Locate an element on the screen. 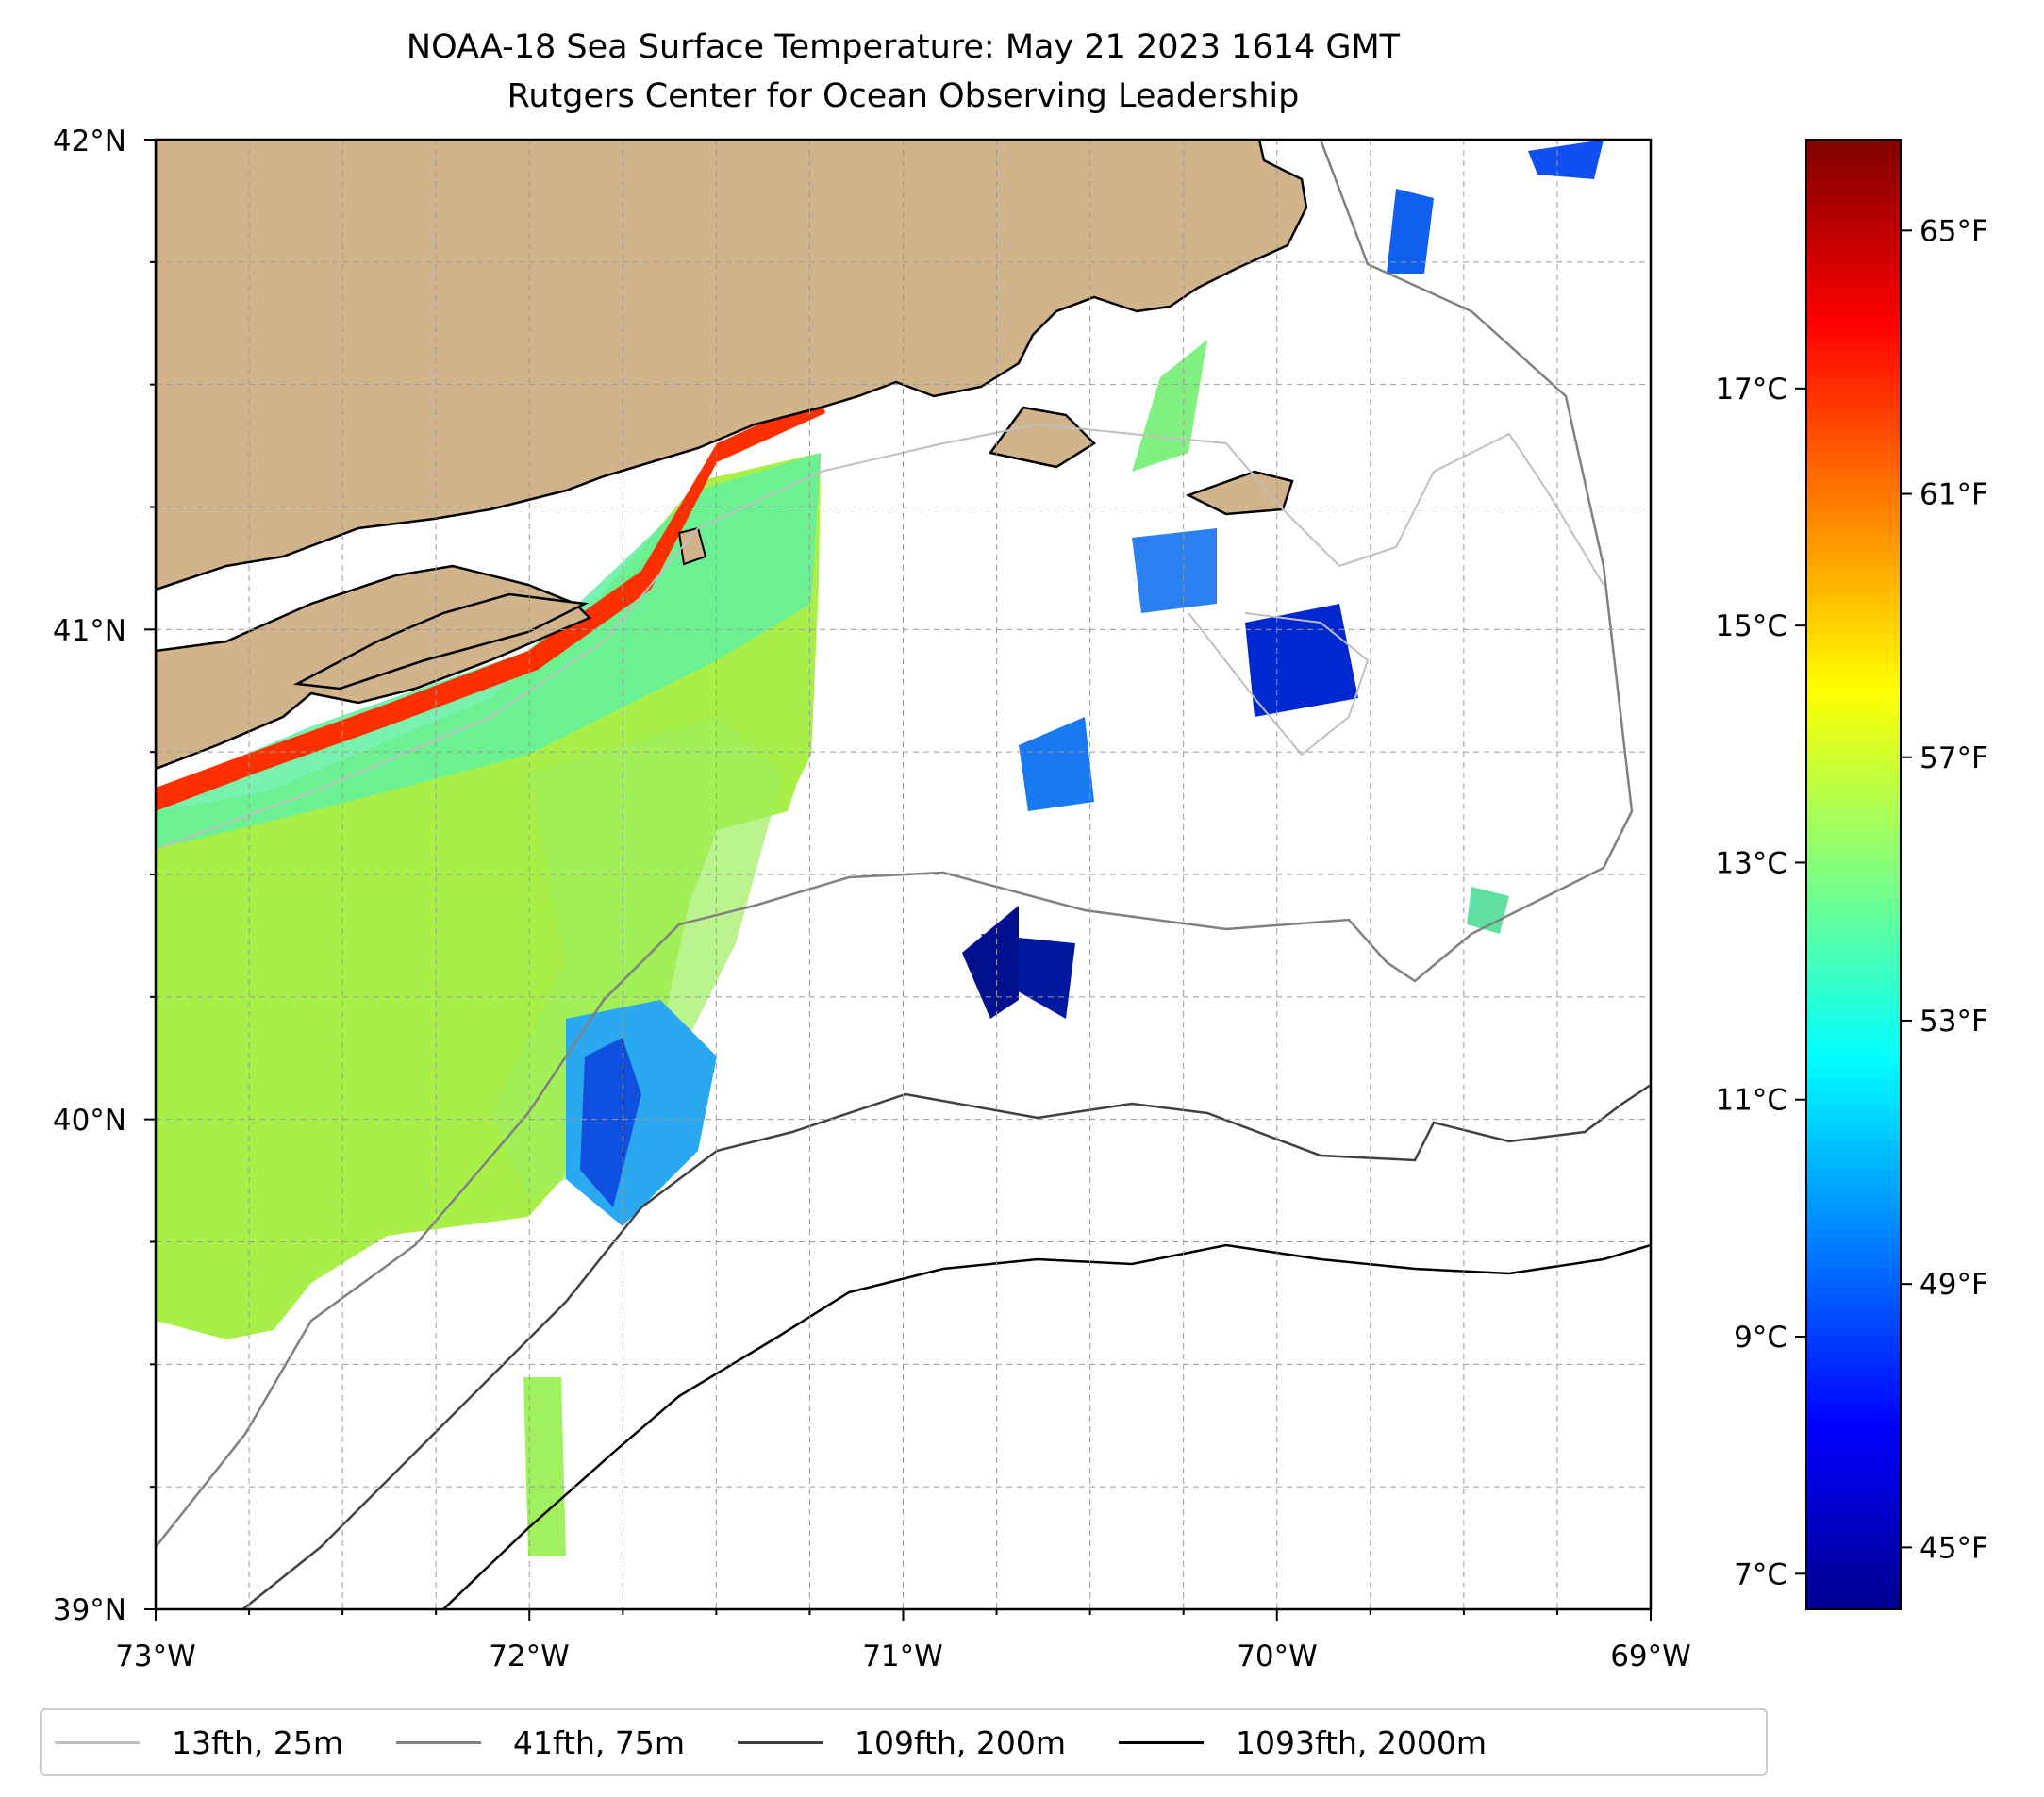 This screenshot has height=1797, width=2044. colorbar-label-fahrenheit: 45°F is located at coordinates (1954, 1548).